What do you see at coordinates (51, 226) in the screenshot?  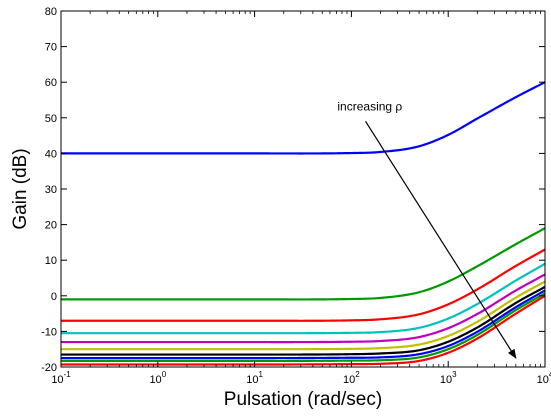 I see `y-tick-label: 20` at bounding box center [51, 226].